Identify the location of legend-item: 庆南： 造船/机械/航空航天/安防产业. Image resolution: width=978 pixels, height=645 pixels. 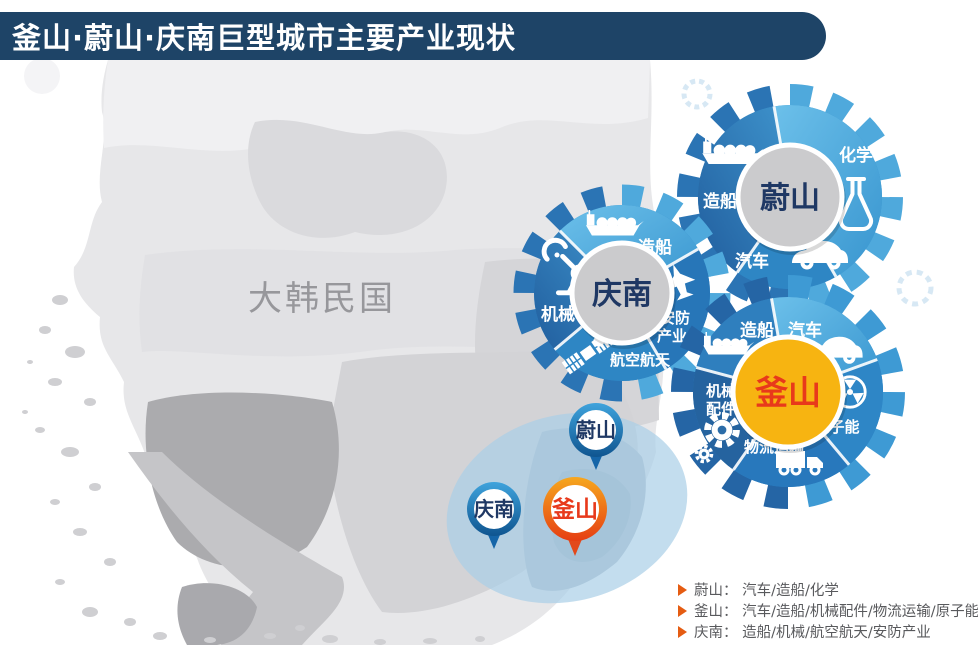
(828, 631).